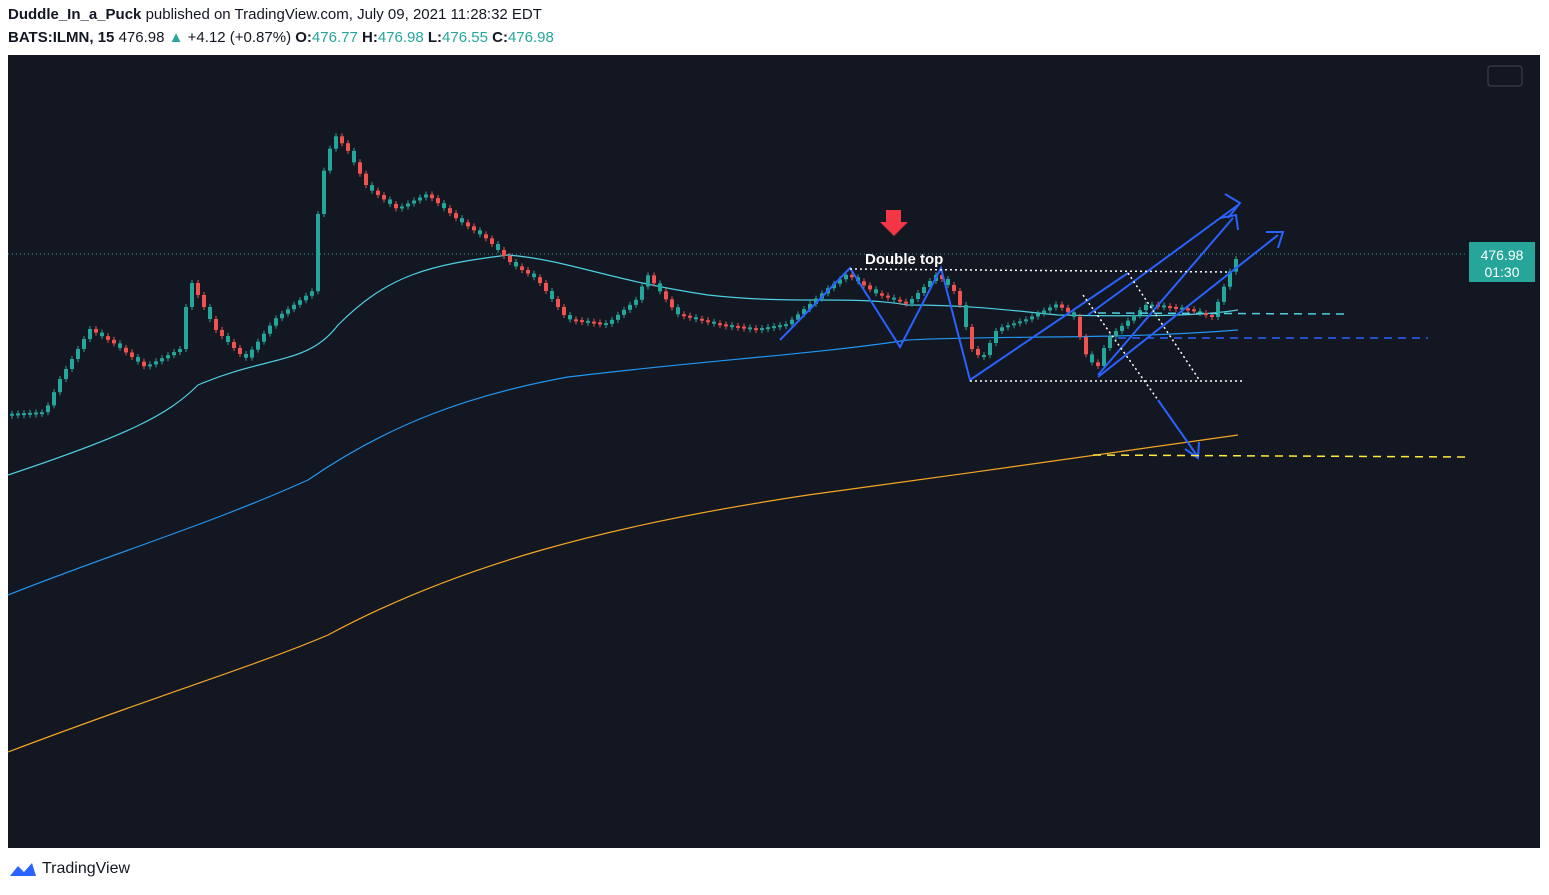 The width and height of the screenshot is (1549, 895). What do you see at coordinates (176, 37) in the screenshot?
I see `up-icon: ▲` at bounding box center [176, 37].